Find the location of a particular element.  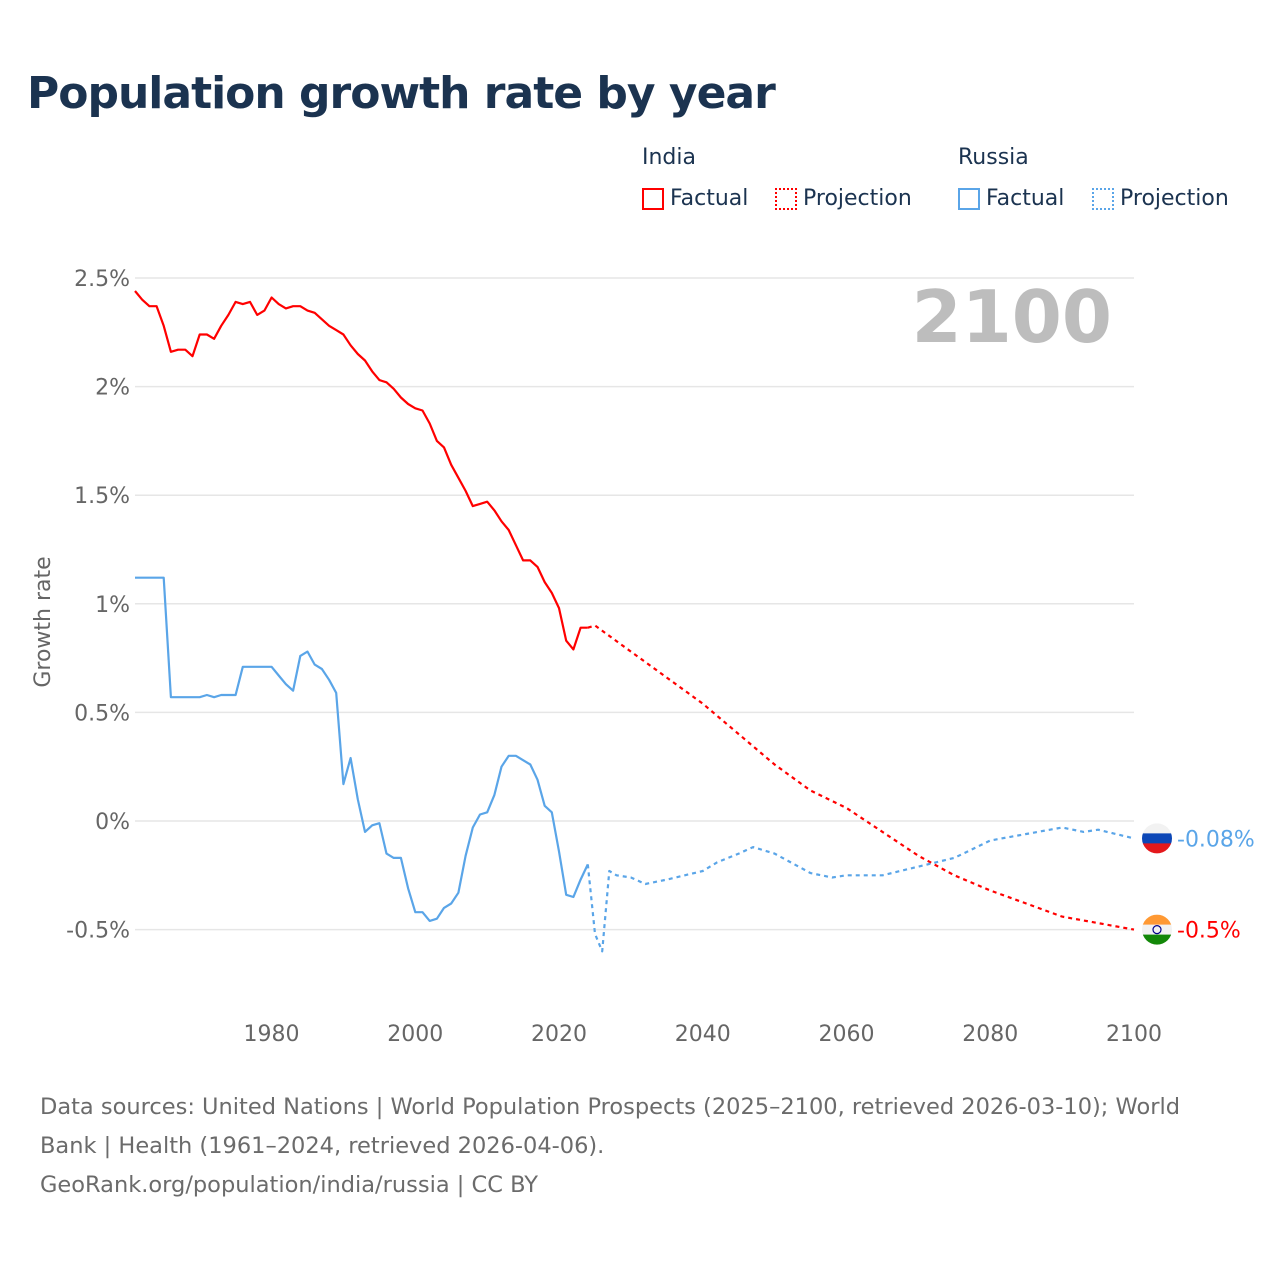

legend-russia-projection: Projection is located at coordinates (1160, 198).